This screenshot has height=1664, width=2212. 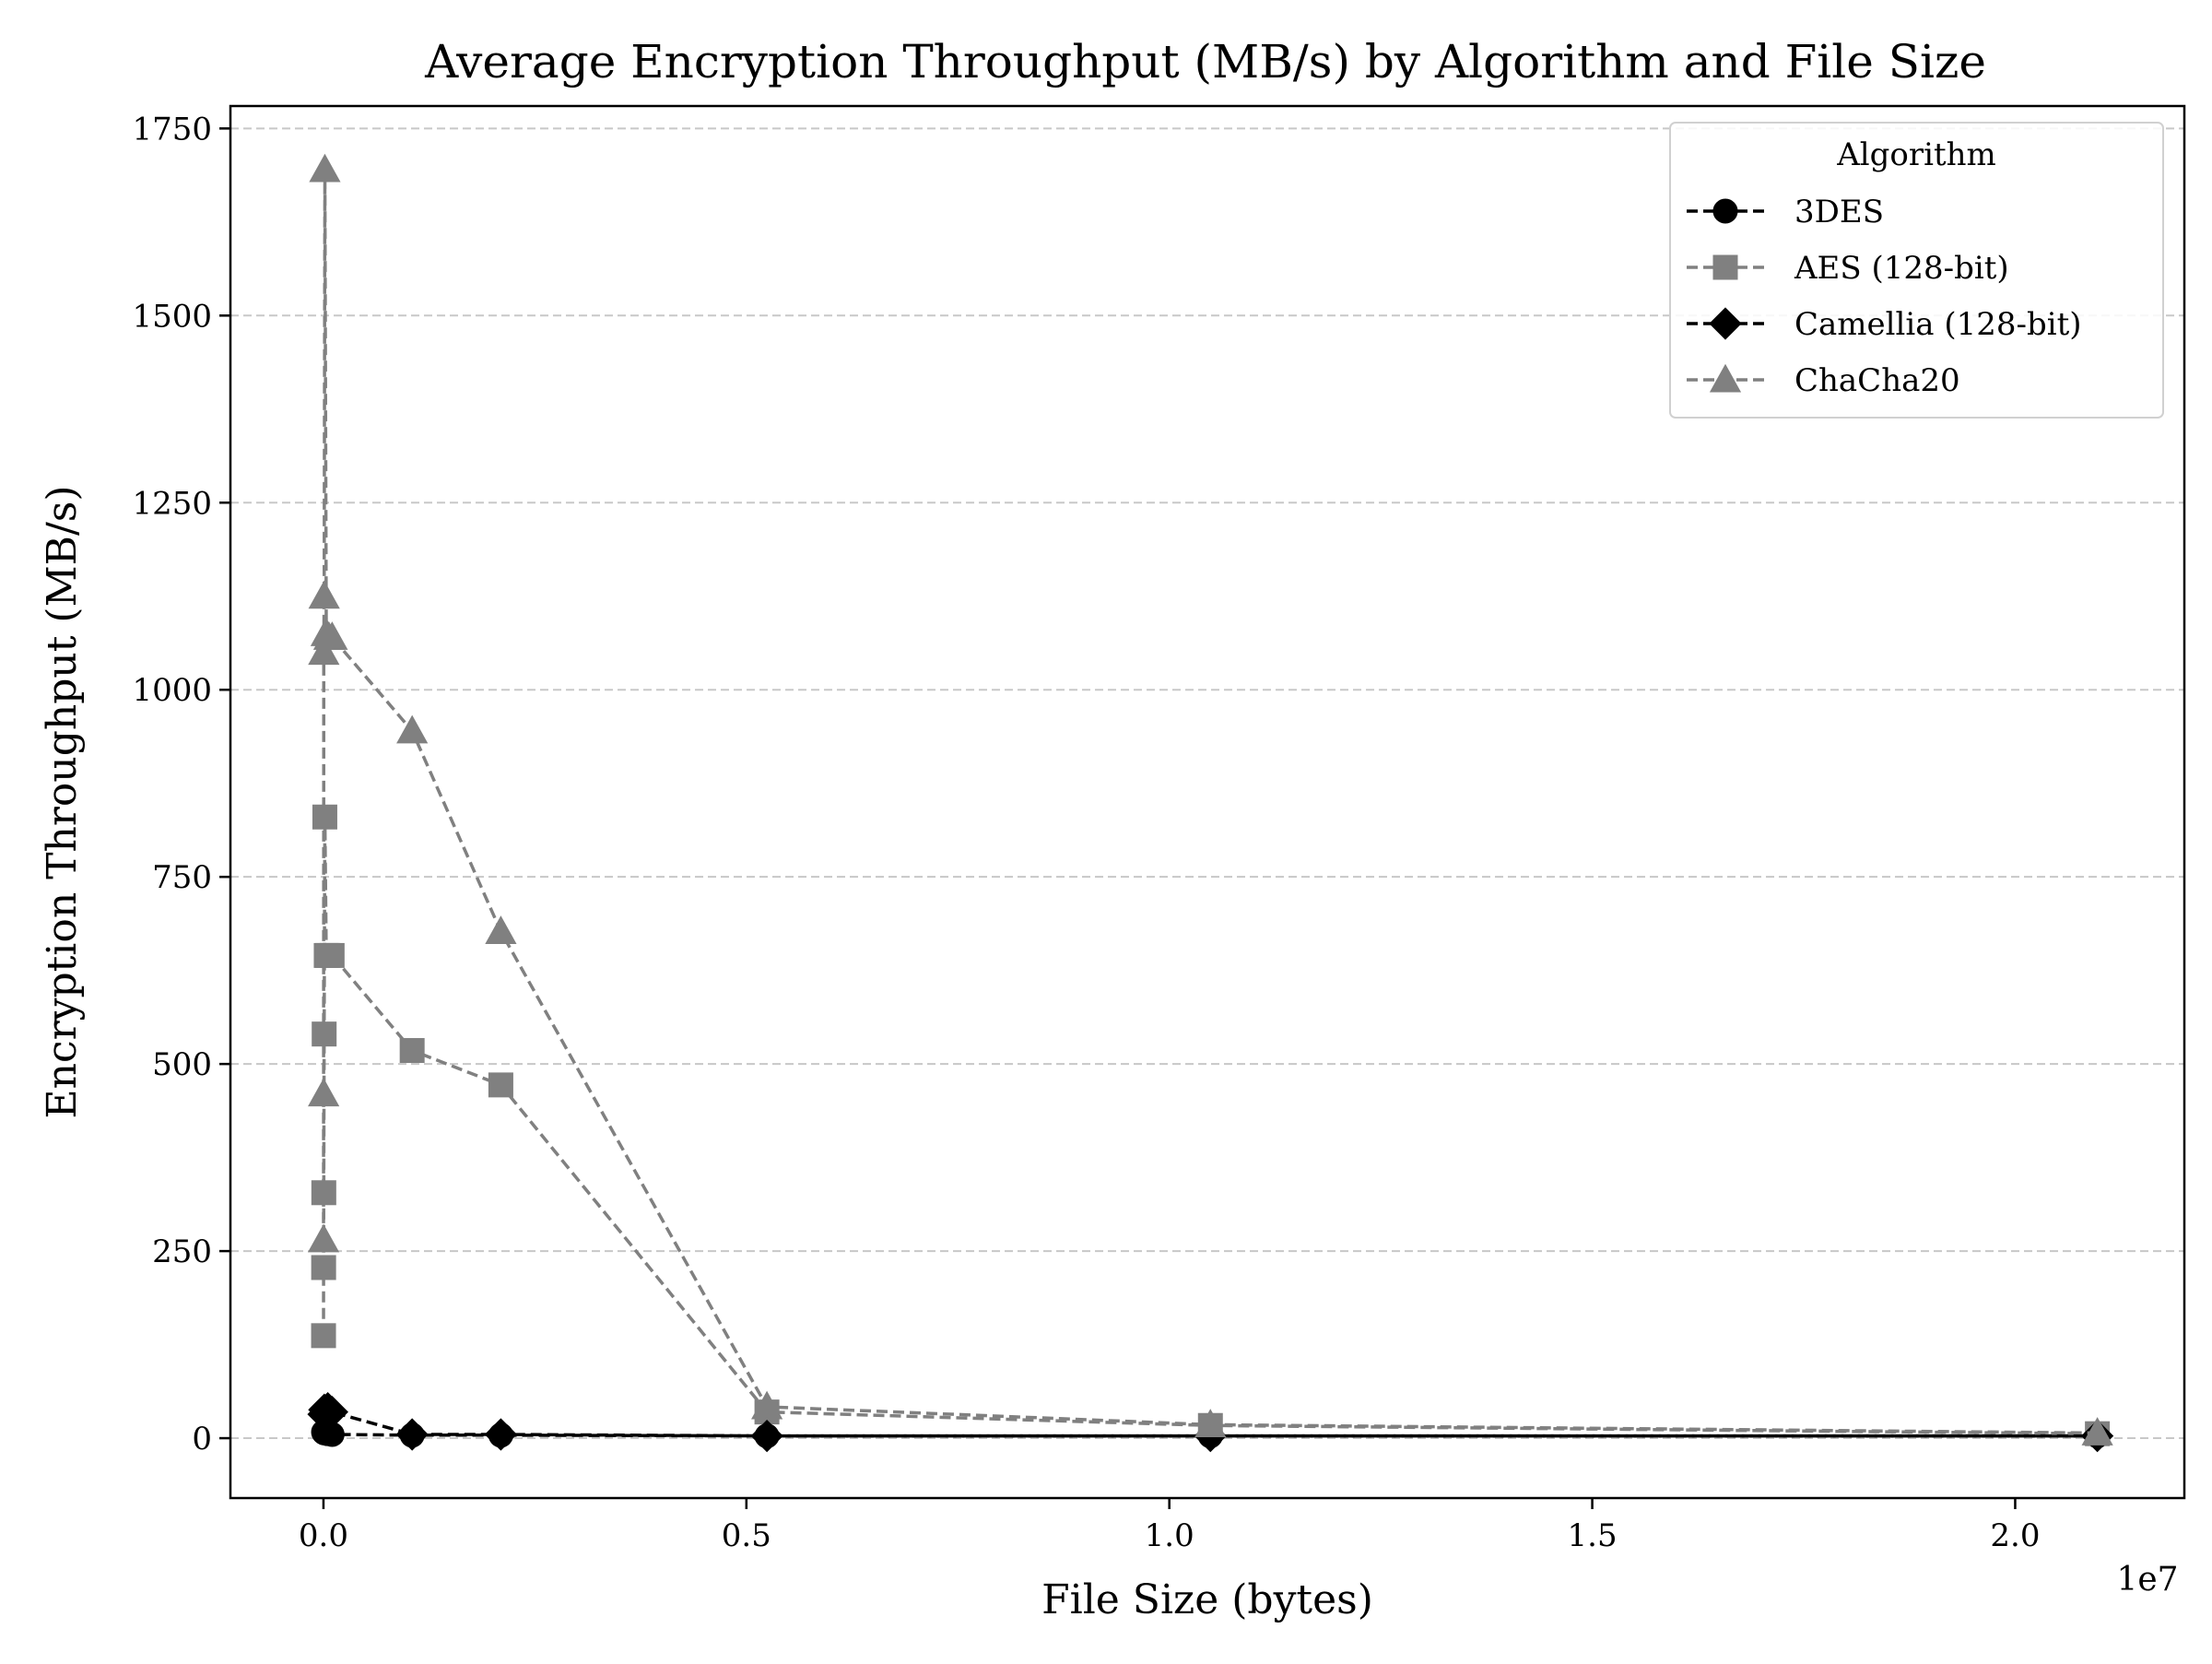 What do you see at coordinates (2147, 1580) in the screenshot?
I see `x-axis-offset-label: 1e7` at bounding box center [2147, 1580].